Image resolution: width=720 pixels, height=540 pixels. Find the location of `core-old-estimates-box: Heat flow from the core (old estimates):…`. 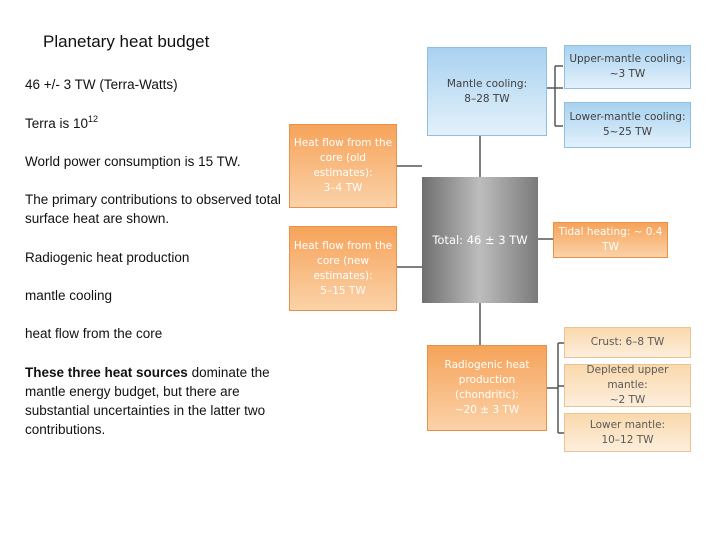

core-old-estimates-box: Heat flow from the core (old estimates):… is located at coordinates (343, 166).